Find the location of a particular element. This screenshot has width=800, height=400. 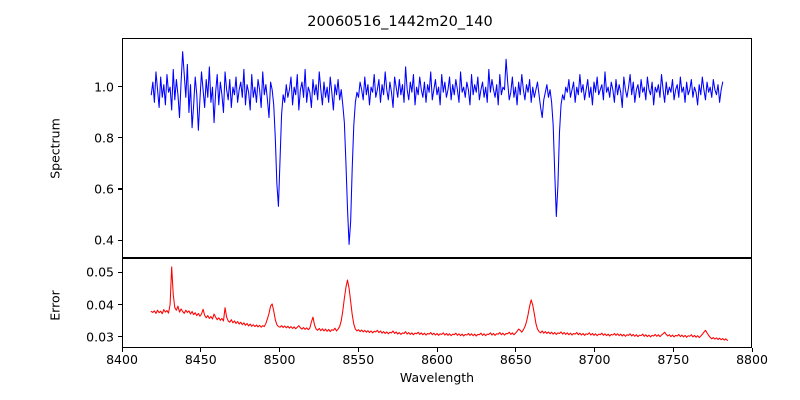

y-tick-label: 0.6 is located at coordinates (104, 189).